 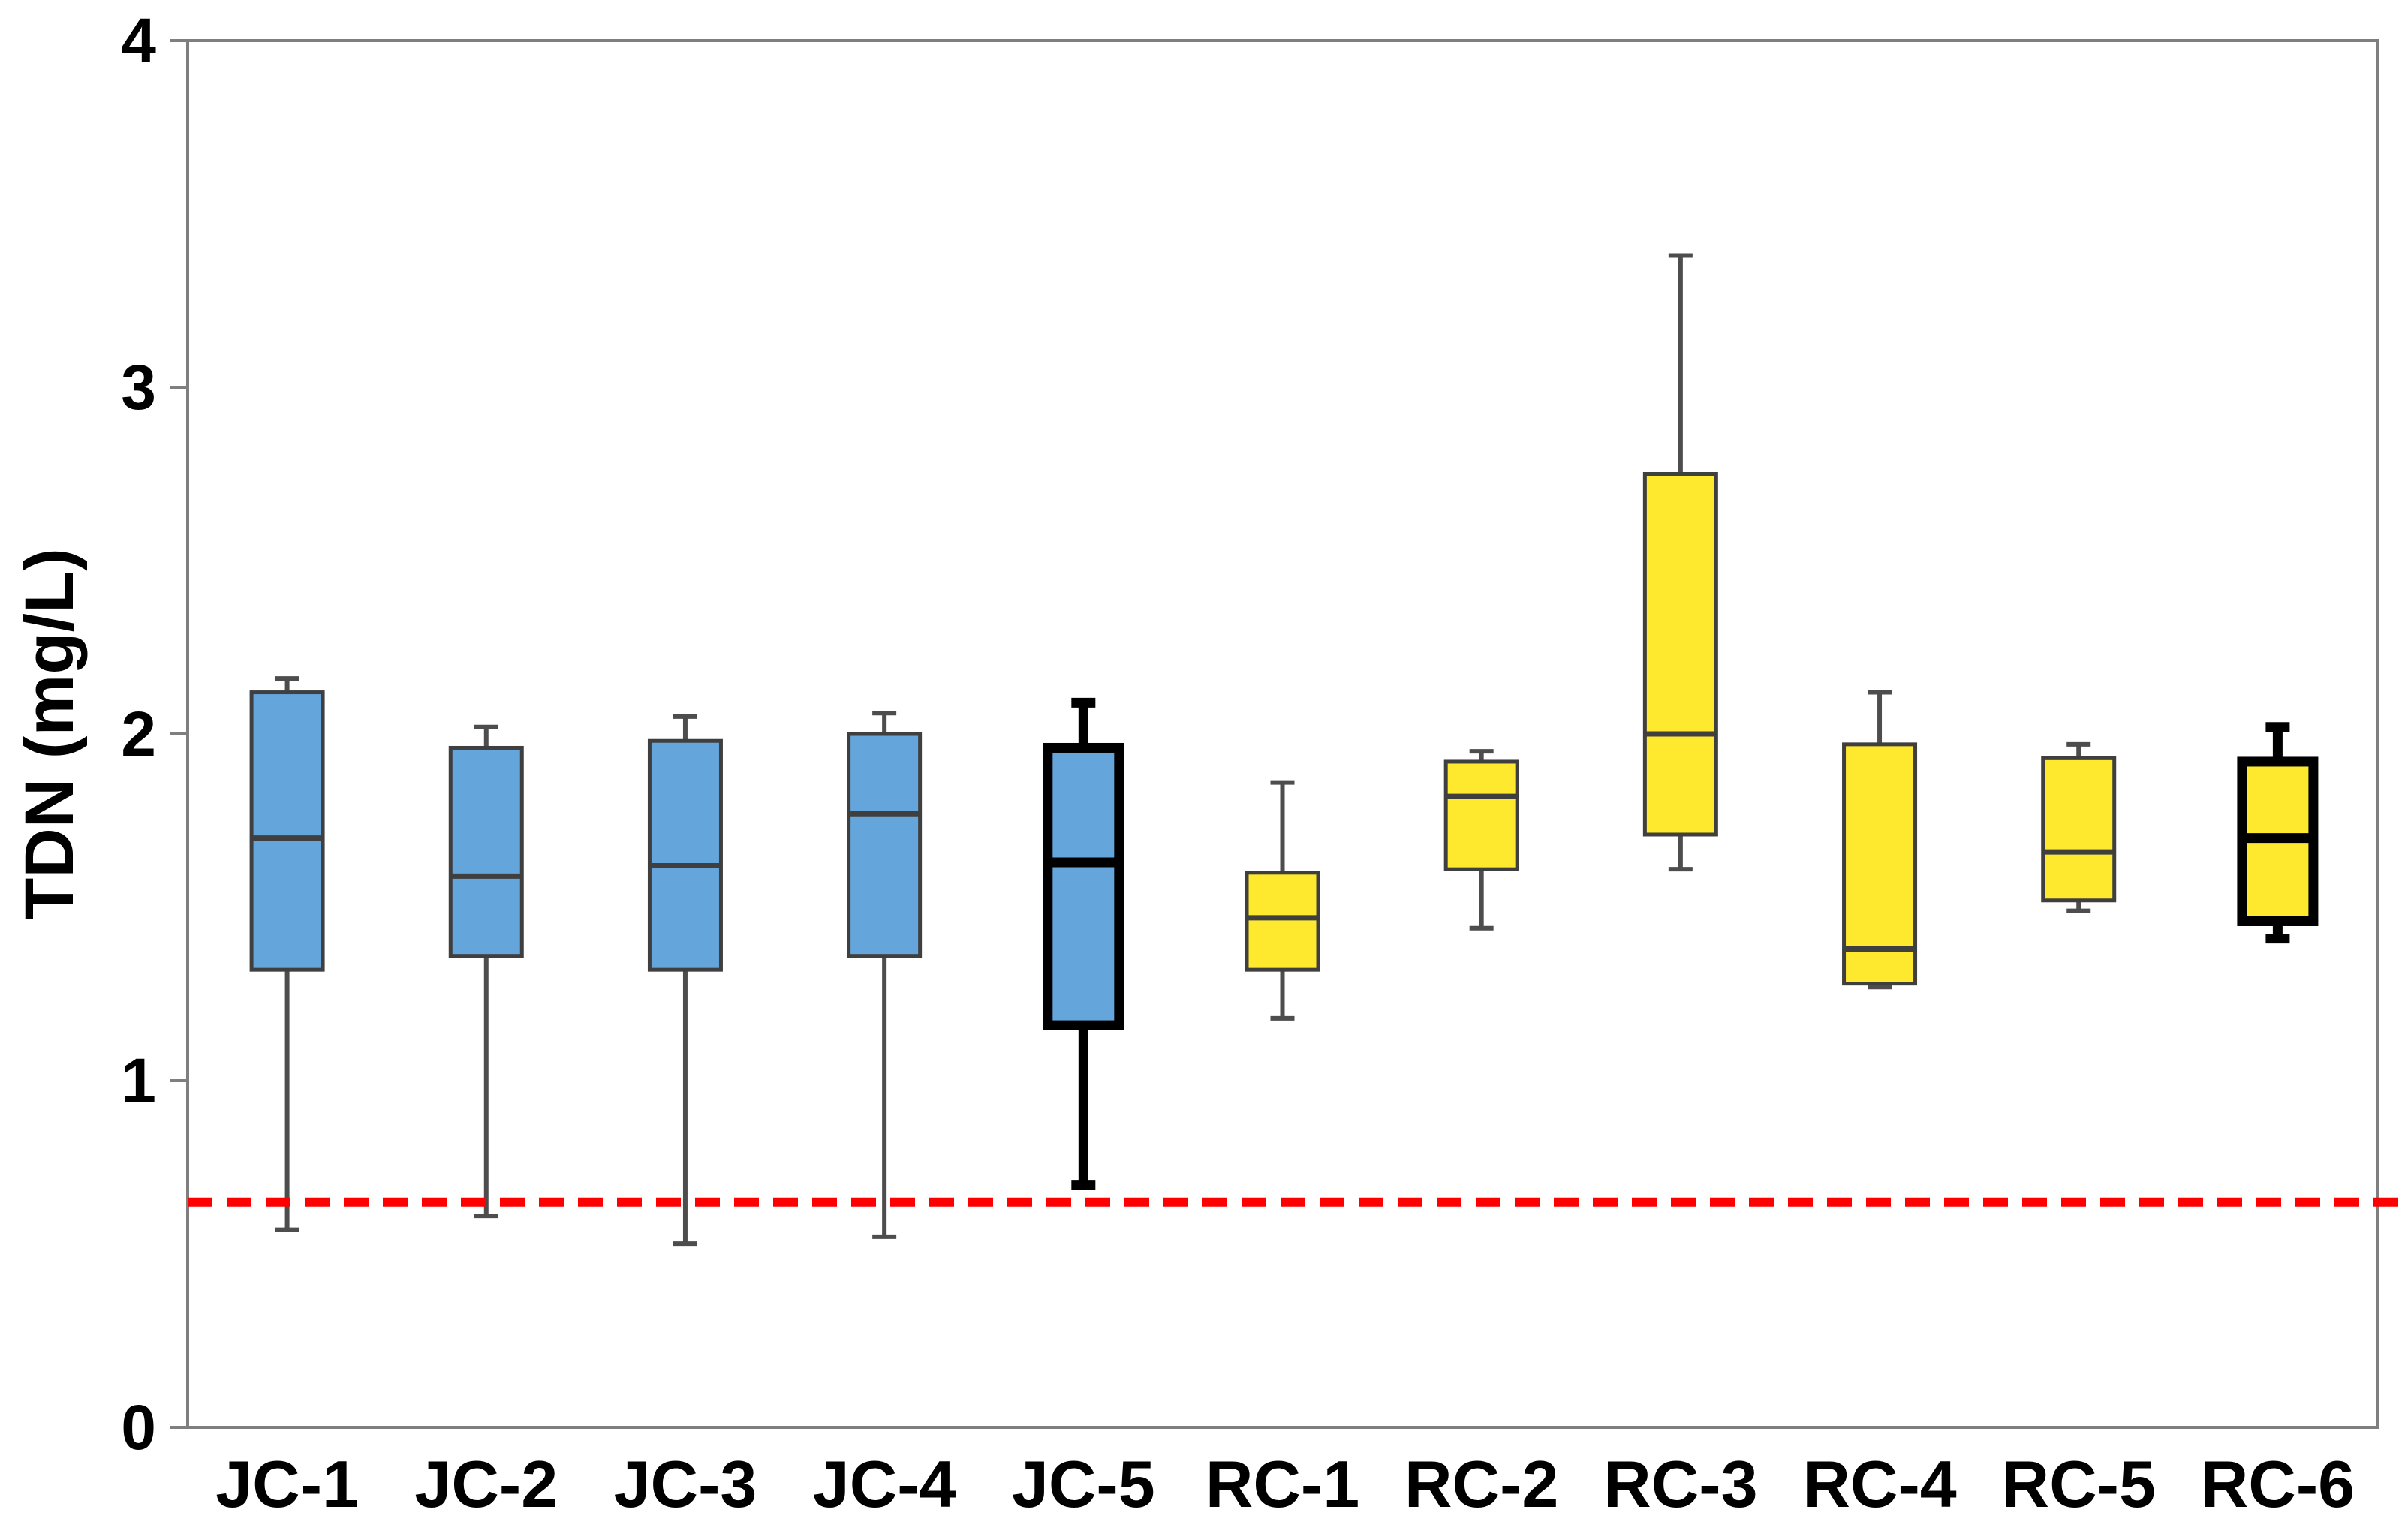 I want to click on x-tick-label: JC-3, so click(x=685, y=1484).